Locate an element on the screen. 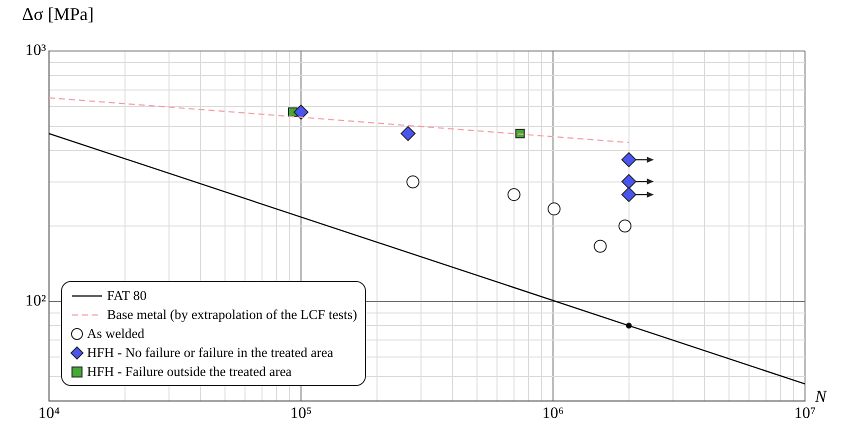 The height and width of the screenshot is (430, 841). y-axis-title: Δσ [MPa] is located at coordinates (58, 14).